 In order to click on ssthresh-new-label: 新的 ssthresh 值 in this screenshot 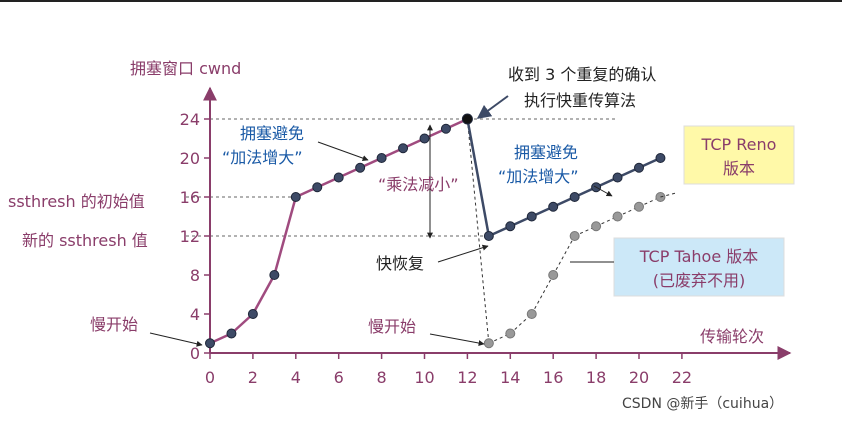, I will do `click(85, 240)`.